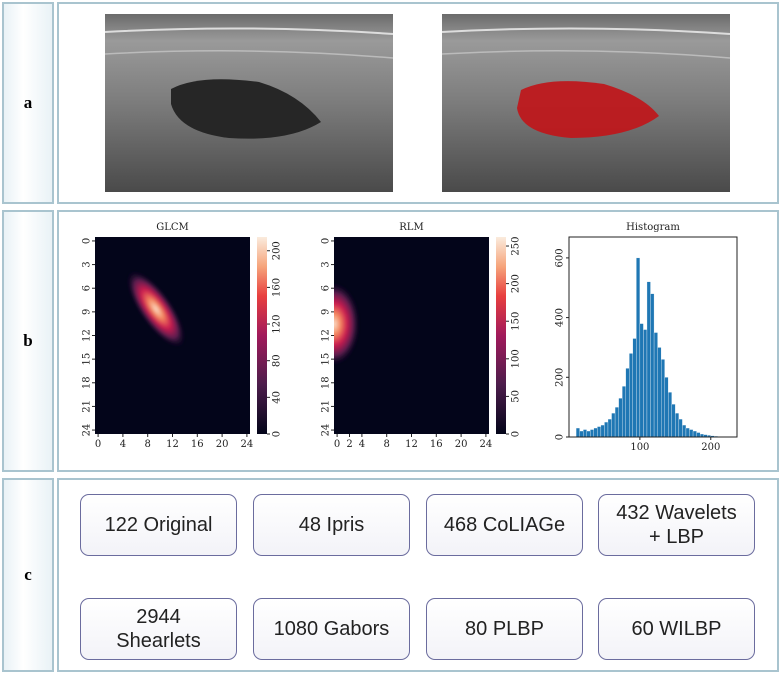 Image resolution: width=784 pixels, height=676 pixels. What do you see at coordinates (87, 312) in the screenshot?
I see `y-tick-label: 9` at bounding box center [87, 312].